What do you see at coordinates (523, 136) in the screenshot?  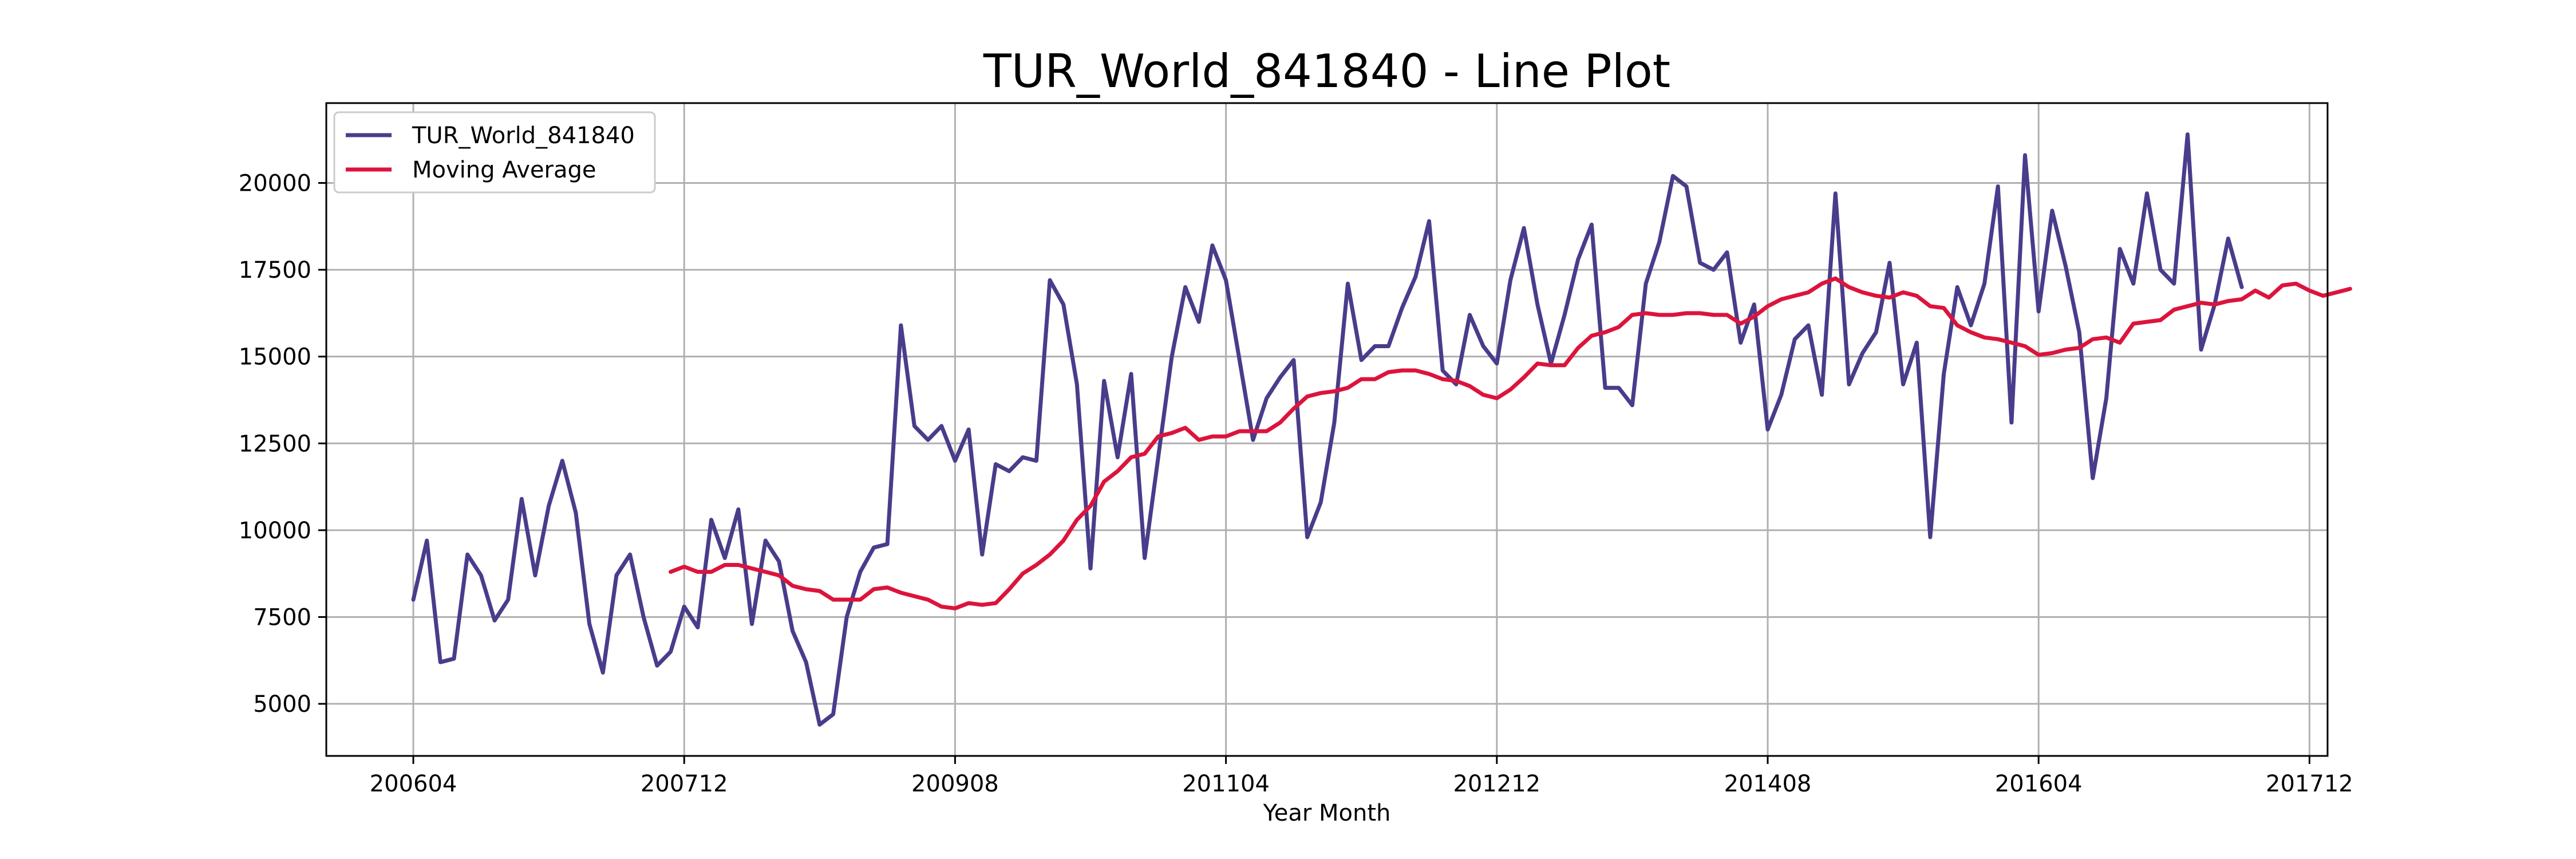 I see `legend-label-series: TUR_World_841840` at bounding box center [523, 136].